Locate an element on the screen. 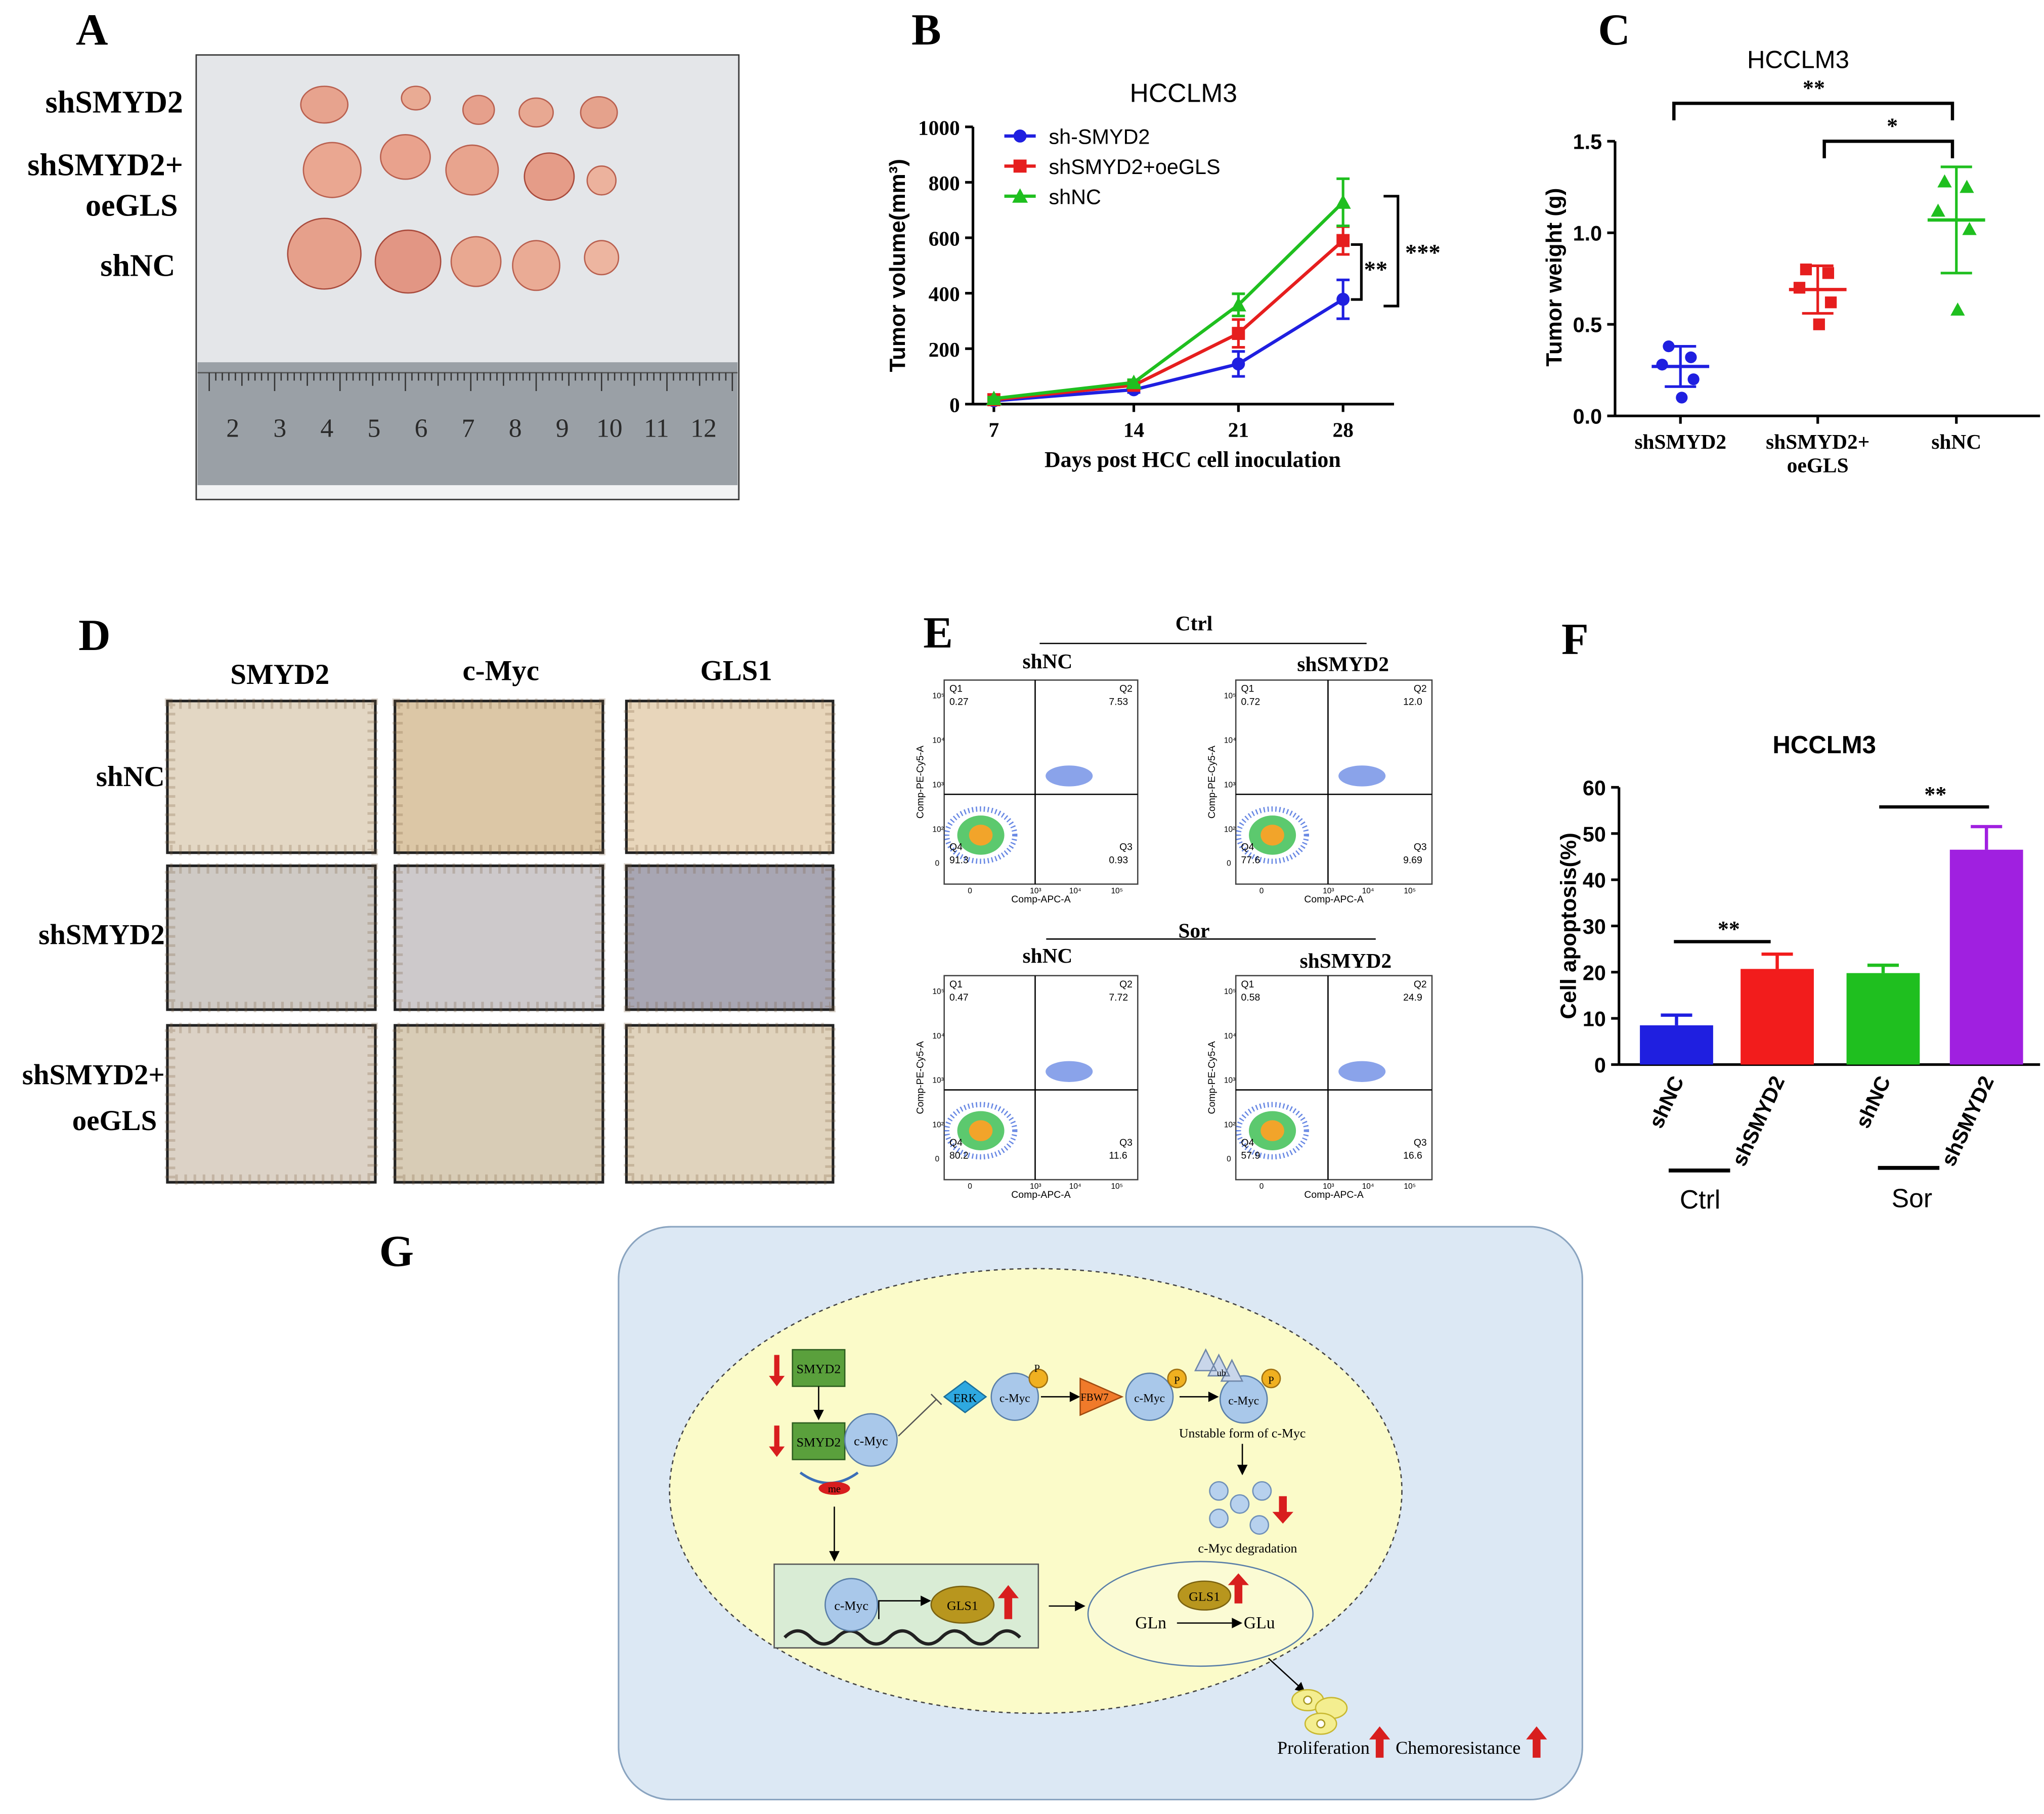  phospho-label: P is located at coordinates (1177, 1380).